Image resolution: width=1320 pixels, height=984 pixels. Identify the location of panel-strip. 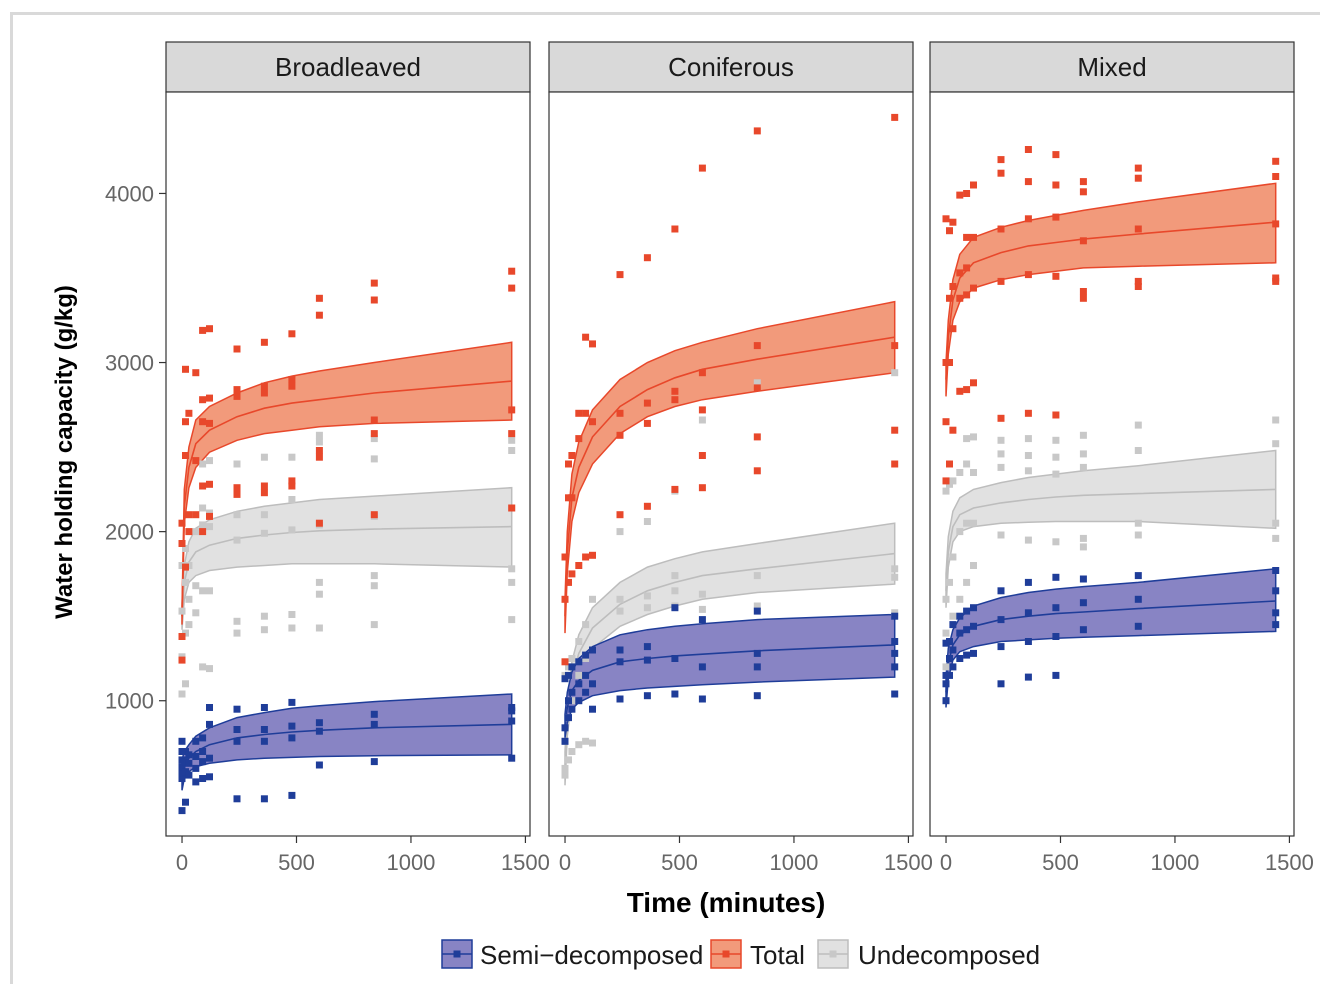
(348, 67).